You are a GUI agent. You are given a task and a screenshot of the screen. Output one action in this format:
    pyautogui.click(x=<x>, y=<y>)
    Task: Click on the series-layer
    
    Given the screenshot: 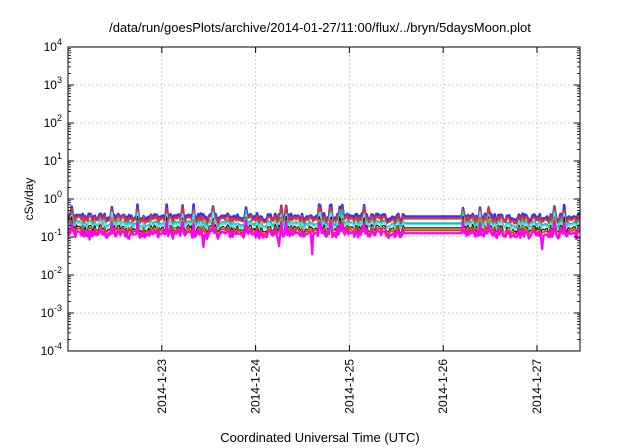 What is the action you would take?
    pyautogui.click(x=324, y=229)
    